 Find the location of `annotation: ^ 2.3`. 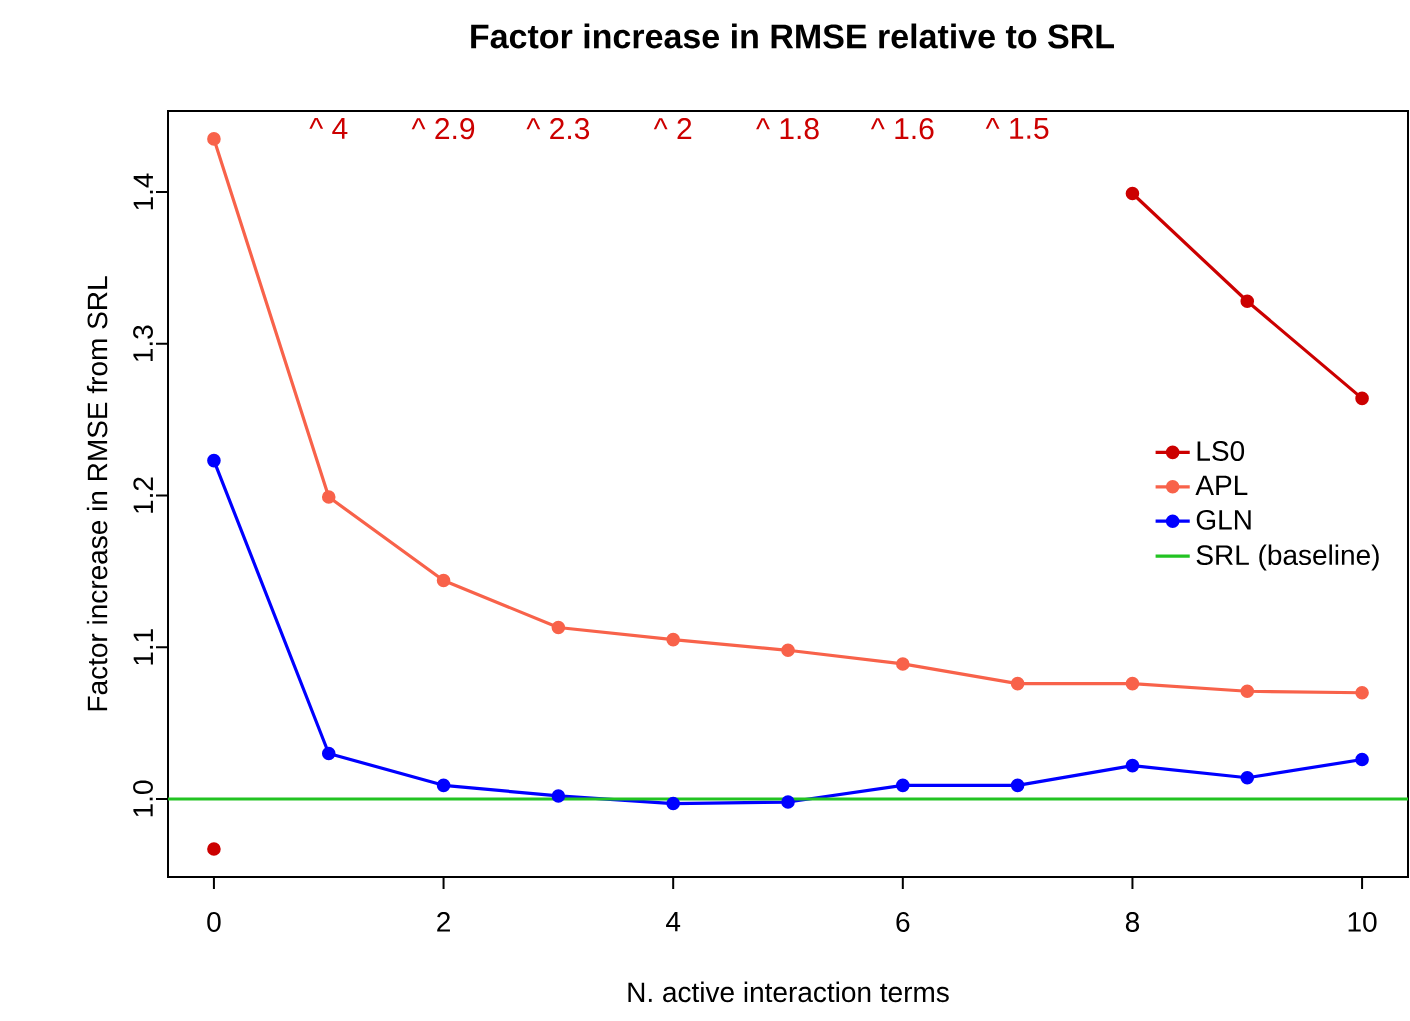

annotation: ^ 2.3 is located at coordinates (558, 129).